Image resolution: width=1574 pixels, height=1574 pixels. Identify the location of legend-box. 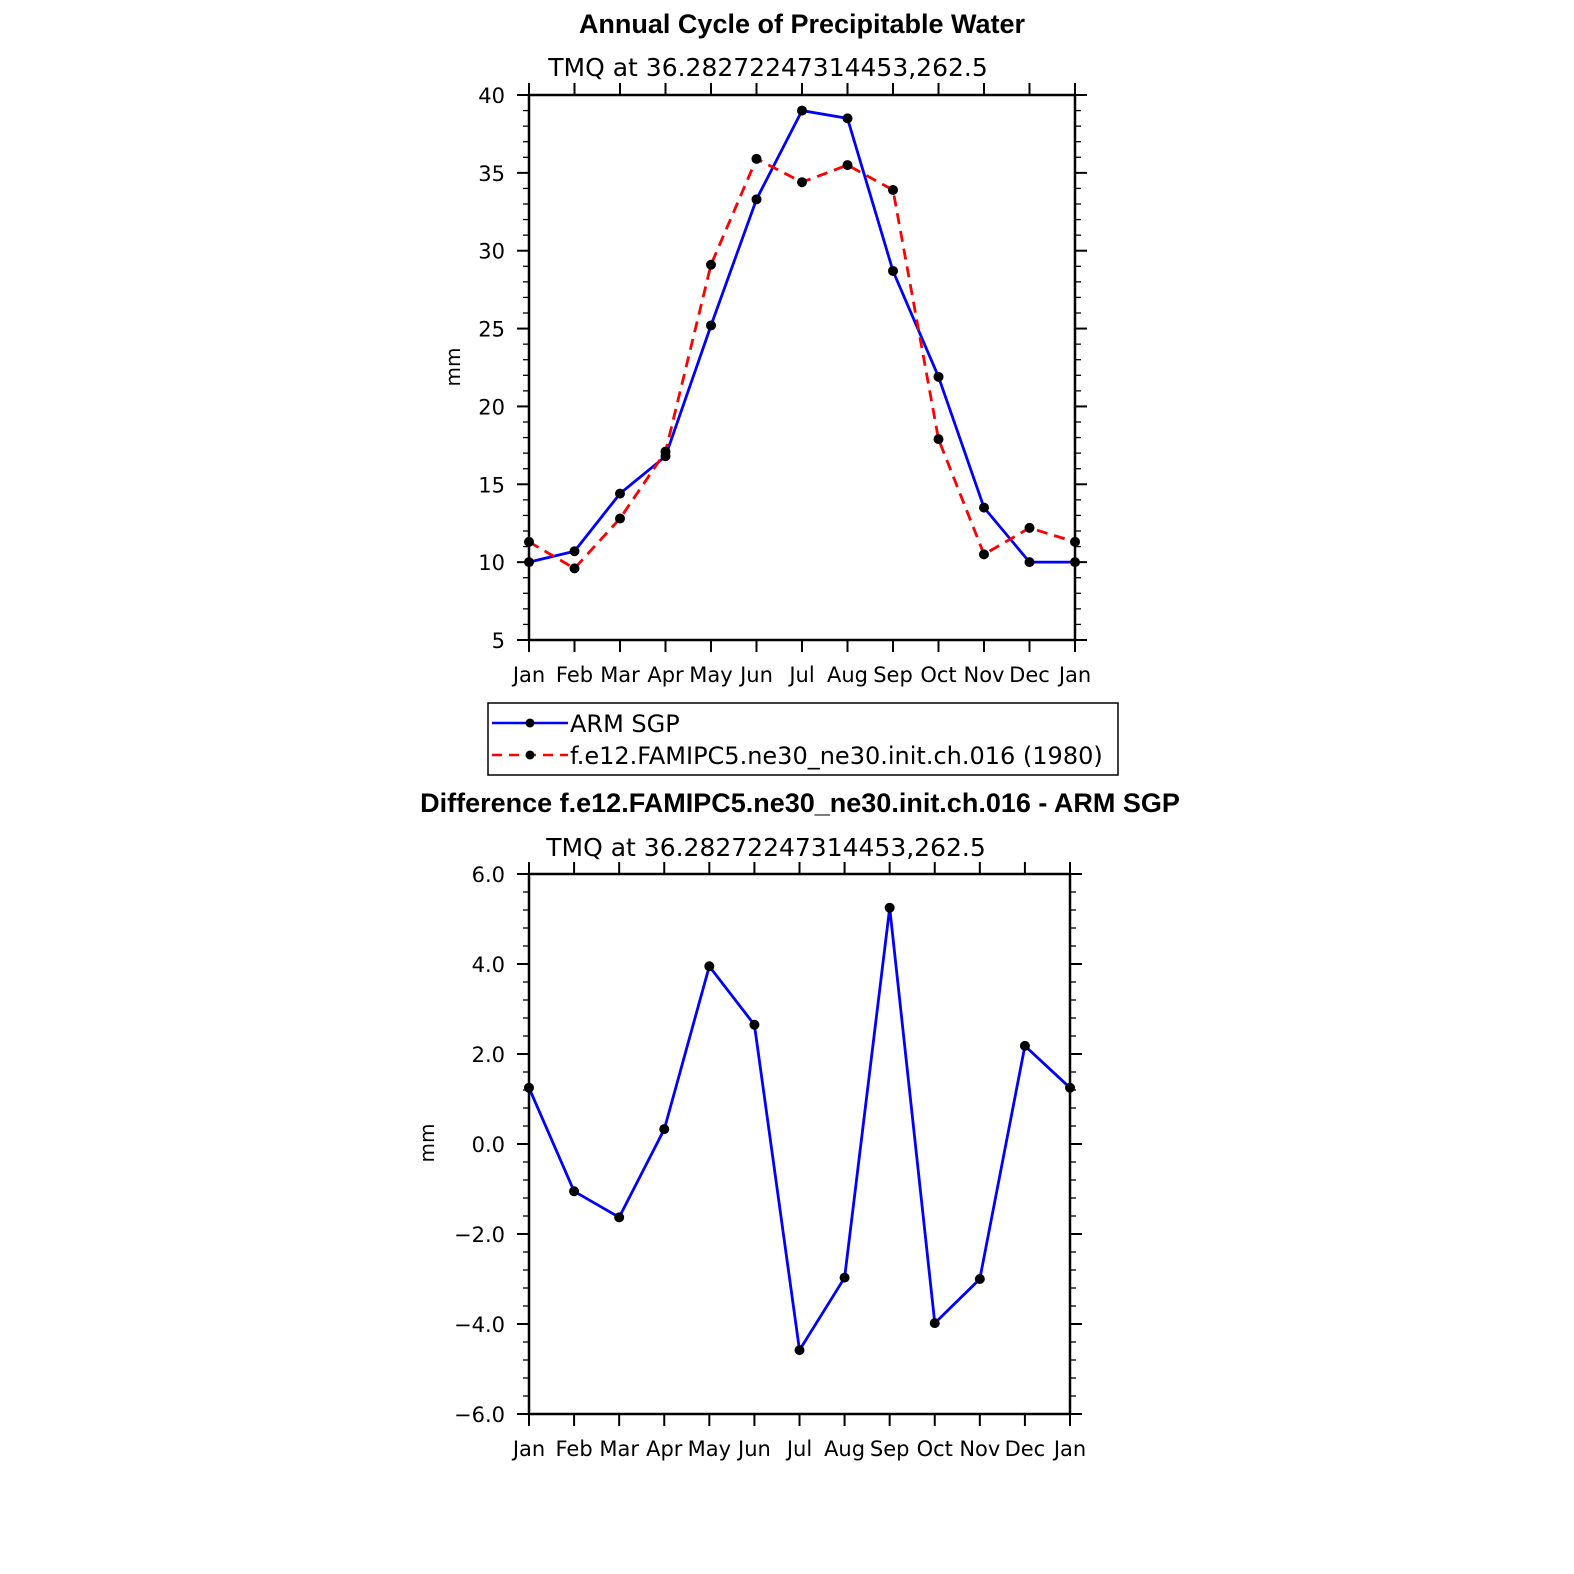
(803, 739).